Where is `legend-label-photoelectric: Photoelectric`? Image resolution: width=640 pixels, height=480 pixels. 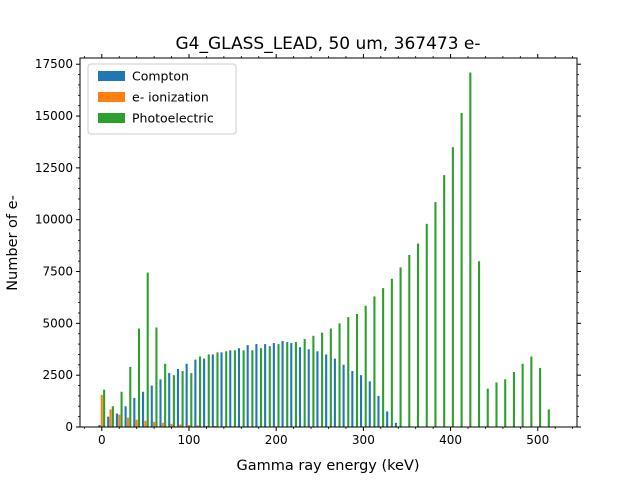
legend-label-photoelectric: Photoelectric is located at coordinates (173, 118).